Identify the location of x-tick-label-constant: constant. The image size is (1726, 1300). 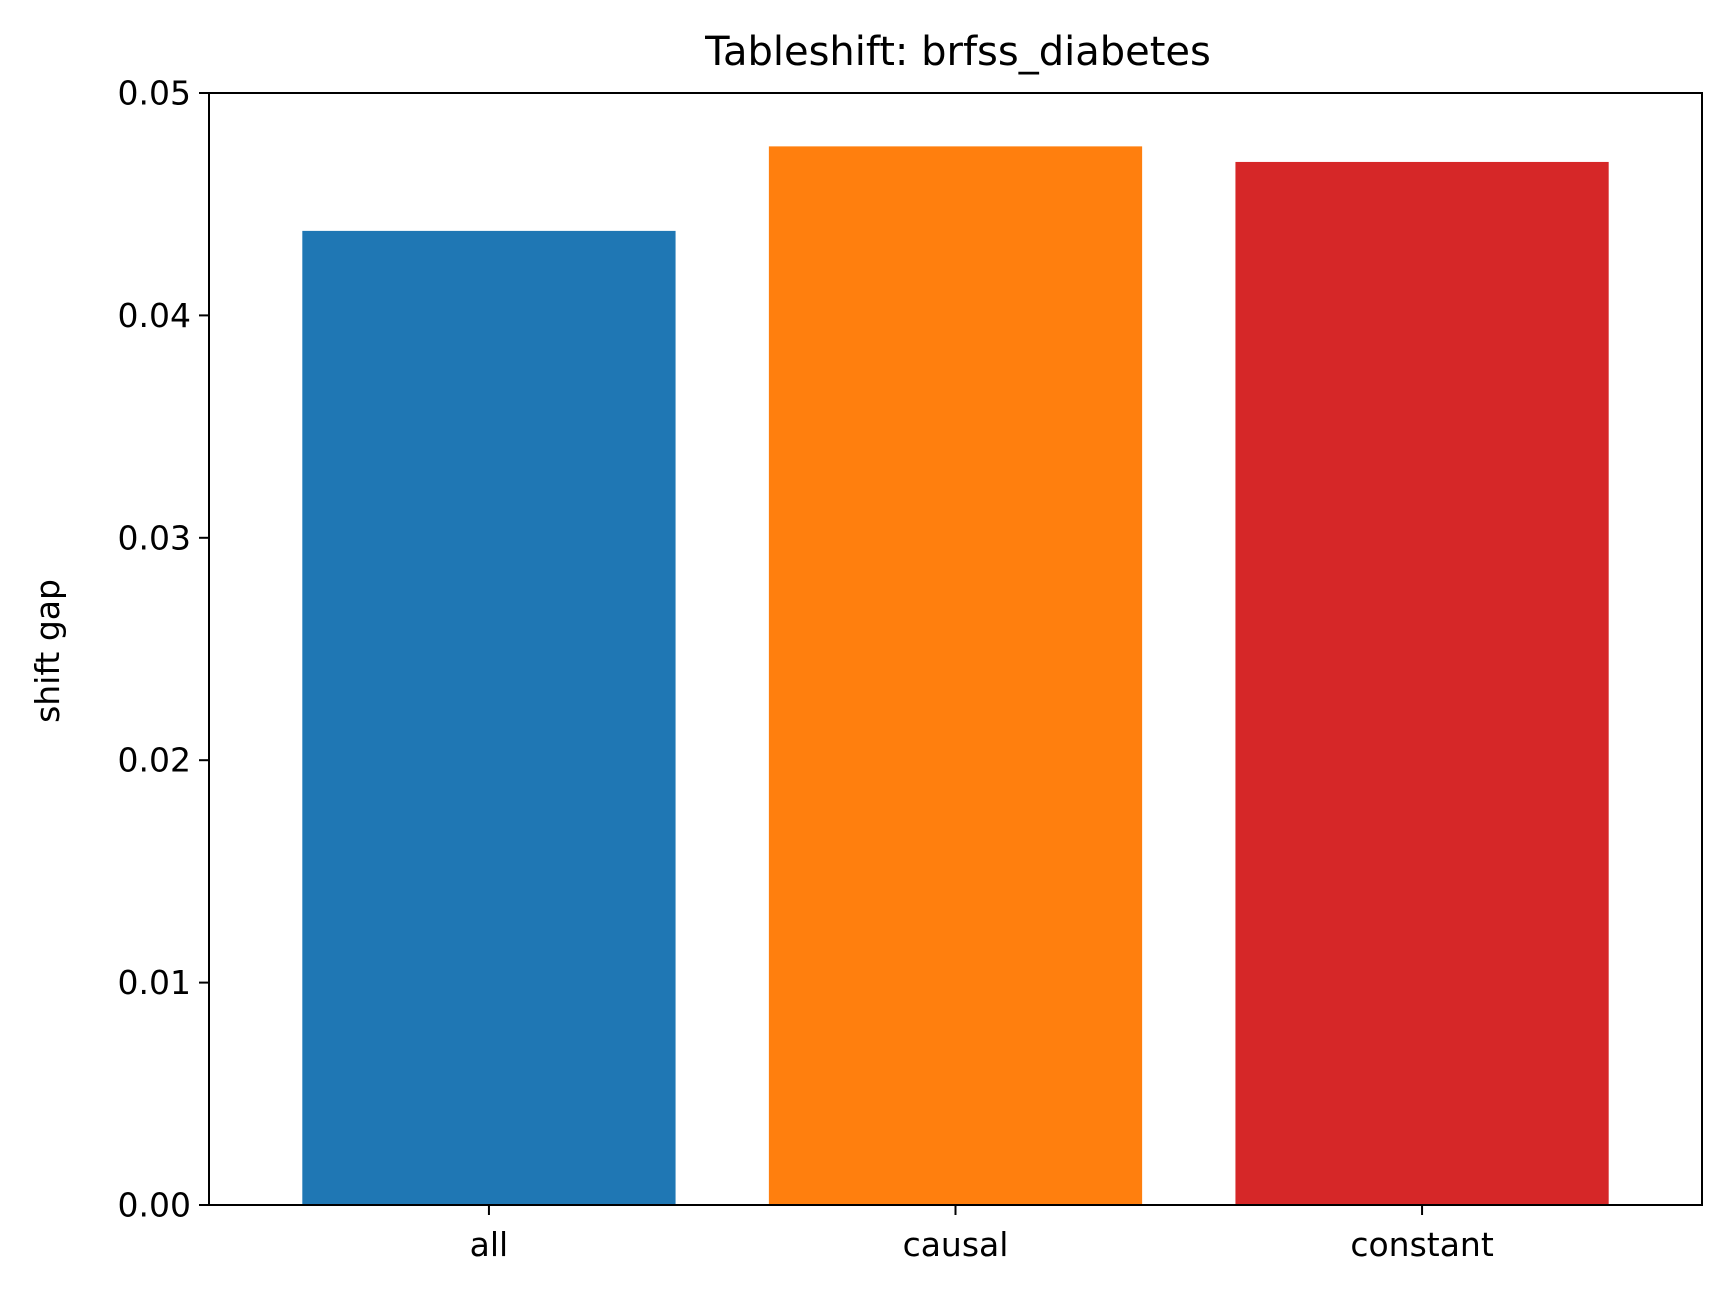
(1422, 1244).